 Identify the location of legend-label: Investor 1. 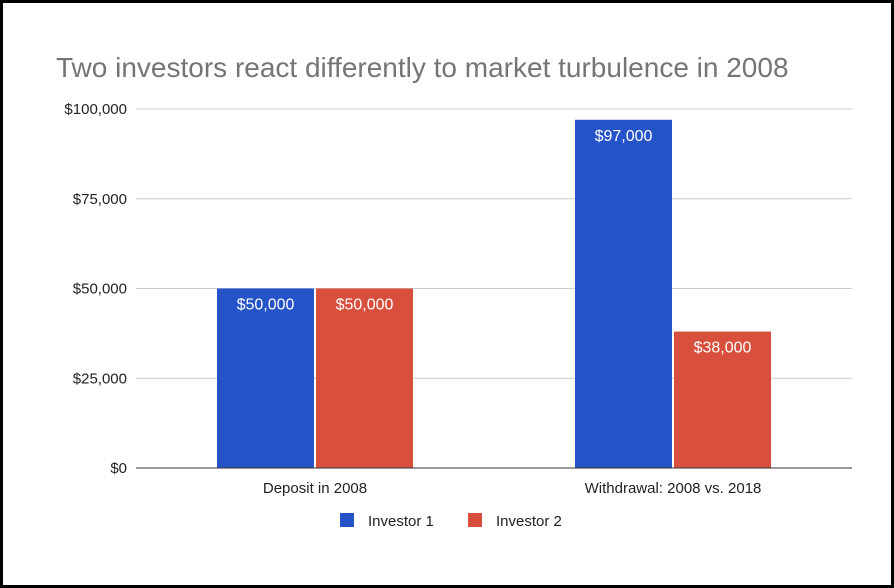
(401, 521).